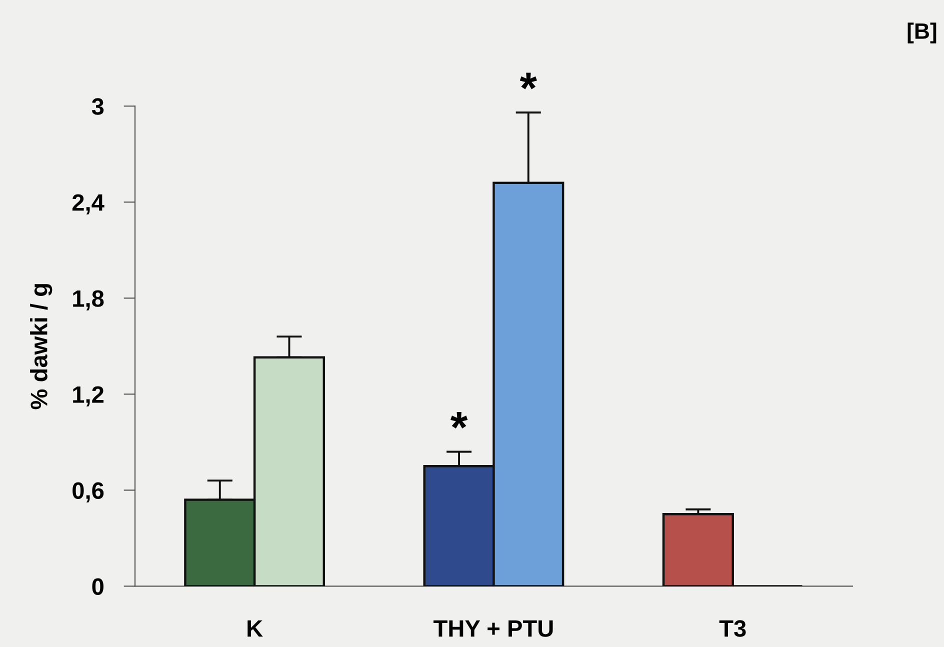 This screenshot has height=647, width=944. Describe the element at coordinates (88, 492) in the screenshot. I see `y-tick-label: 0,6` at that location.